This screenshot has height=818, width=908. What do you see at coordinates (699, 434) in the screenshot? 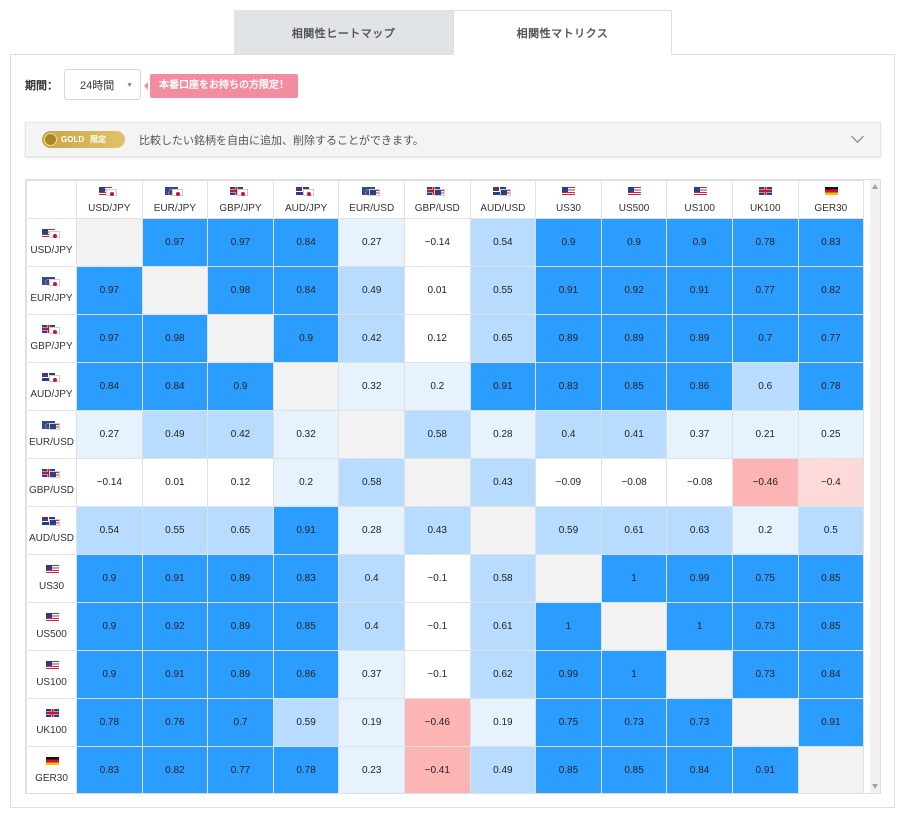
I see `correlation-cell: 0.37` at bounding box center [699, 434].